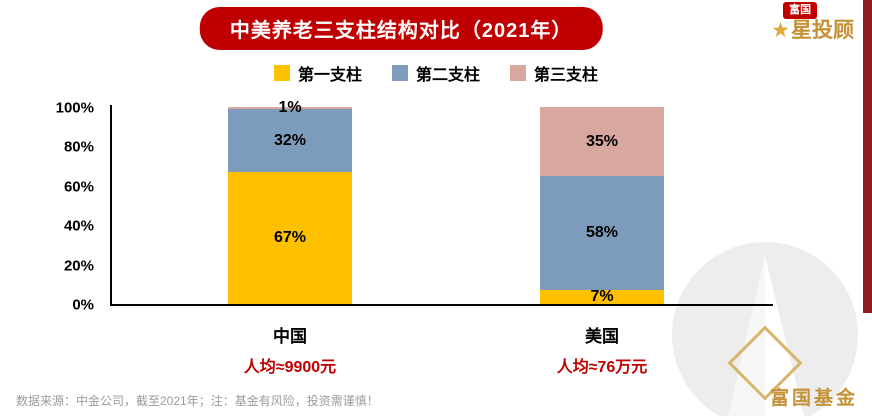 The image size is (872, 416). What do you see at coordinates (602, 367) in the screenshot?
I see `per-capita-annotation: 人均≈76万元` at bounding box center [602, 367].